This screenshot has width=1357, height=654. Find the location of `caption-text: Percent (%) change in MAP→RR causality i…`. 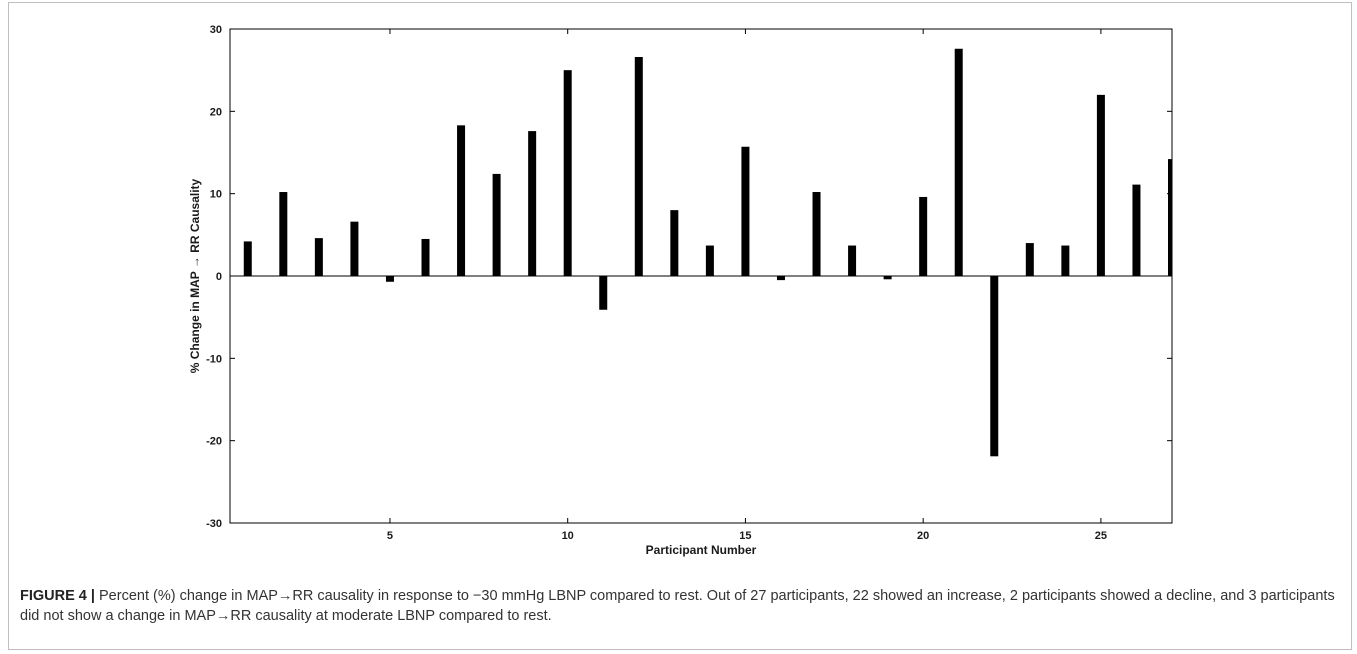

caption-text: Percent (%) change in MAP→RR causality i… is located at coordinates (677, 606).